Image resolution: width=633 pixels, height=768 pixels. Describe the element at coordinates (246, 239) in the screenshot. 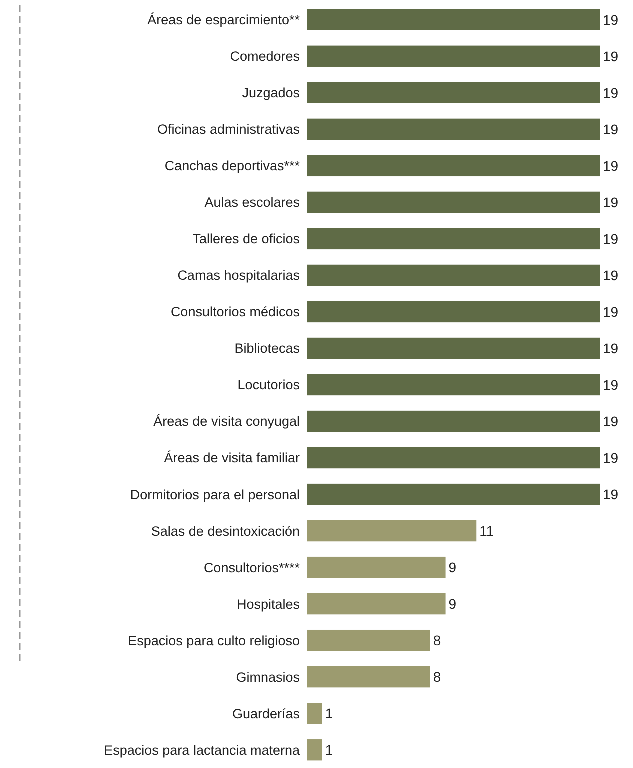

I see `y-tick-label: Talleres de oficios` at that location.